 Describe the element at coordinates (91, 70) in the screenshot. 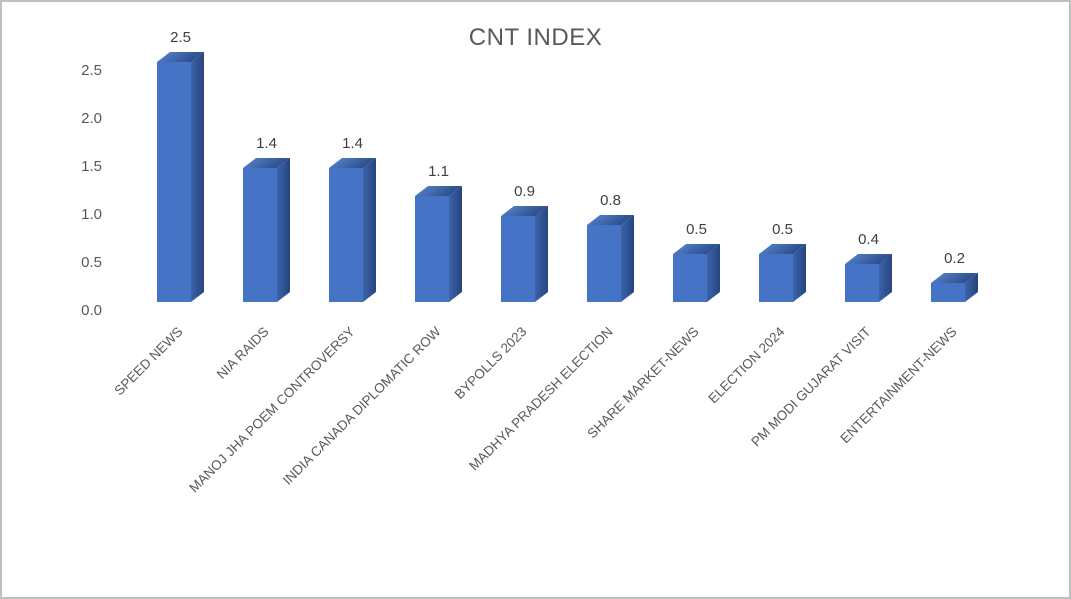

I see `y-axis-tick-label: 2.5` at that location.